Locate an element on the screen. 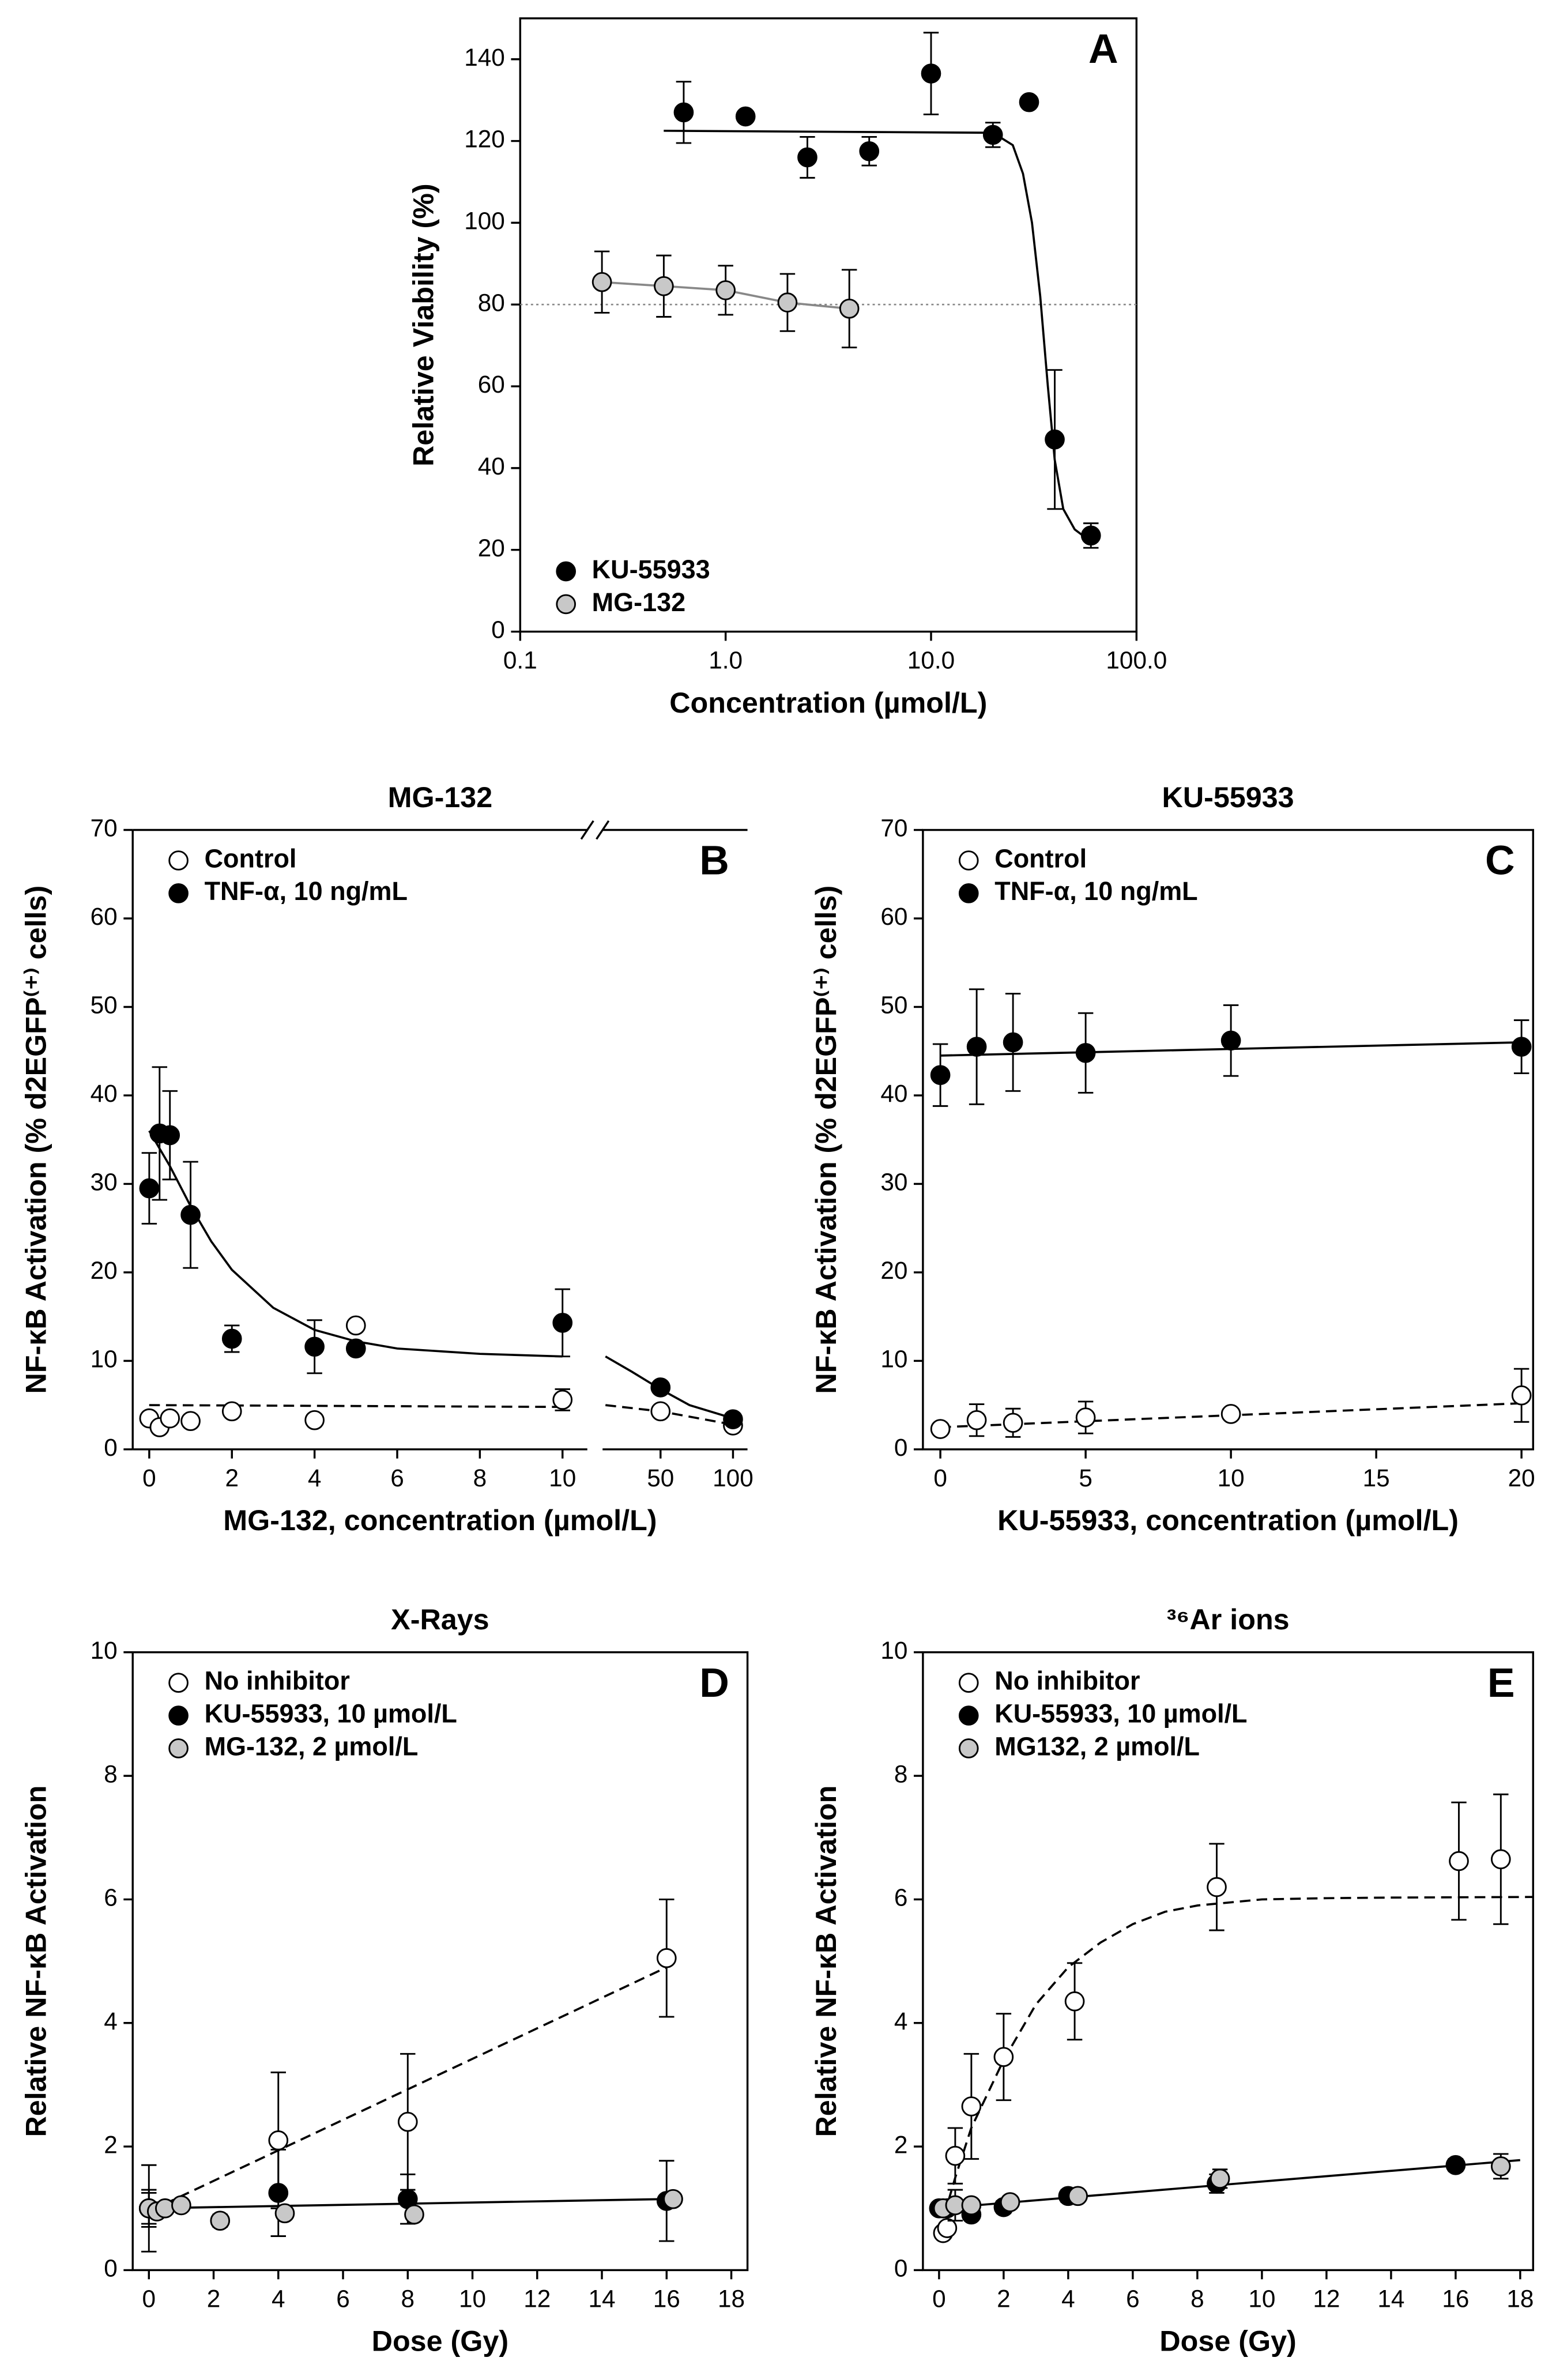 The height and width of the screenshot is (2380, 1556). y-axis-label: NF-κB Activation (% d2EGFP⁽⁺⁾ cells) is located at coordinates (825, 1140).